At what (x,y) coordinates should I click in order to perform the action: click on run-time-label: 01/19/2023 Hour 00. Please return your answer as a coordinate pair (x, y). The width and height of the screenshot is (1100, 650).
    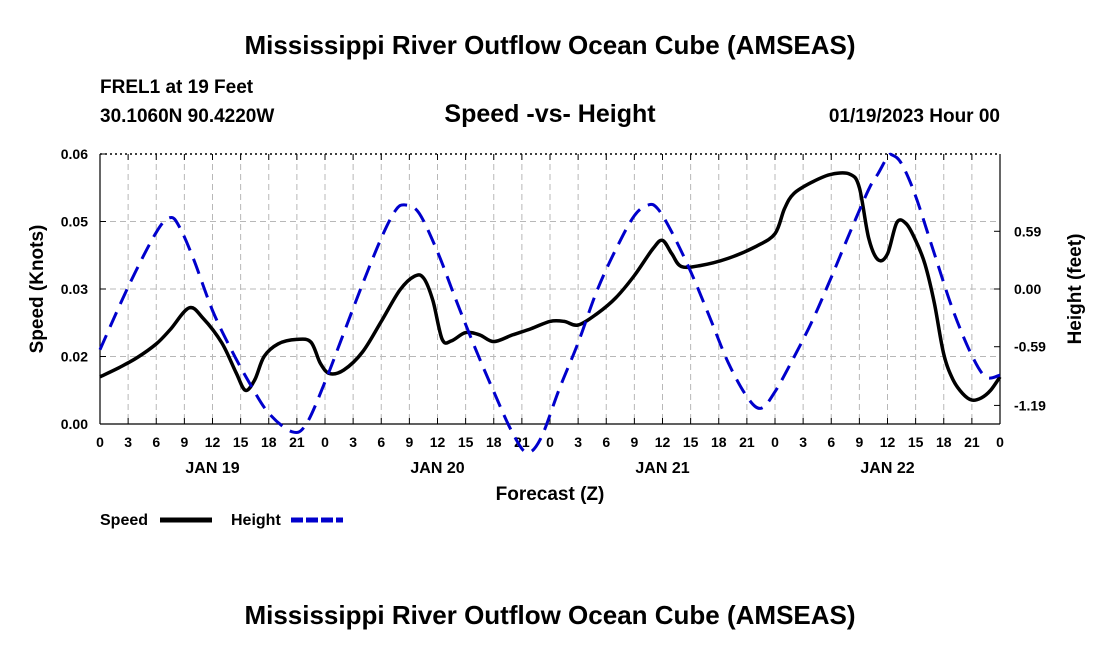
    Looking at the image, I should click on (914, 116).